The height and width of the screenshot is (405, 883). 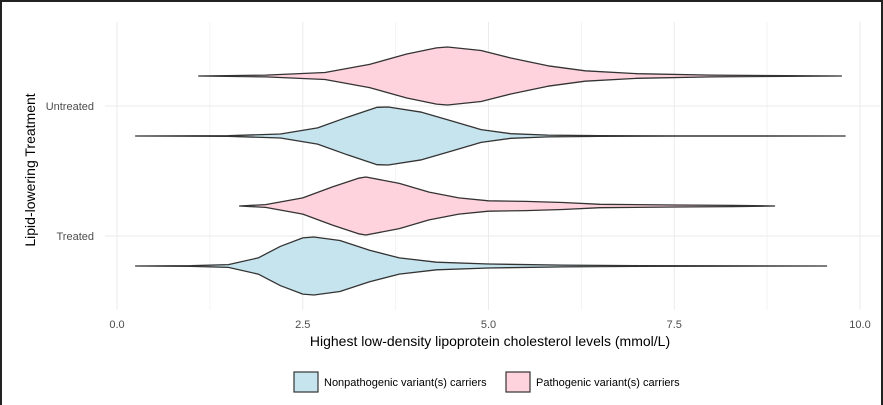 I want to click on x-tick-label: 2.5, so click(x=302, y=325).